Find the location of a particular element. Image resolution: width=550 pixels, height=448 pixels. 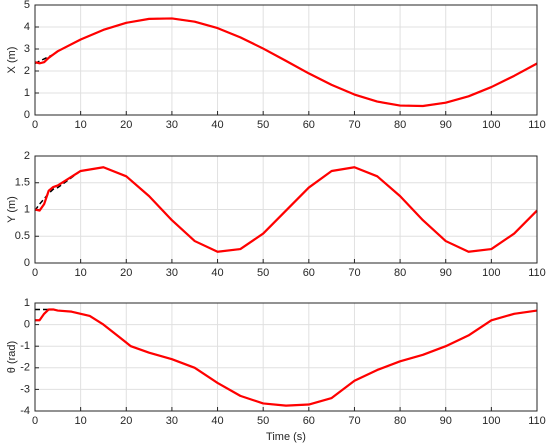

y-axis-label: Y (m) is located at coordinates (12, 209).